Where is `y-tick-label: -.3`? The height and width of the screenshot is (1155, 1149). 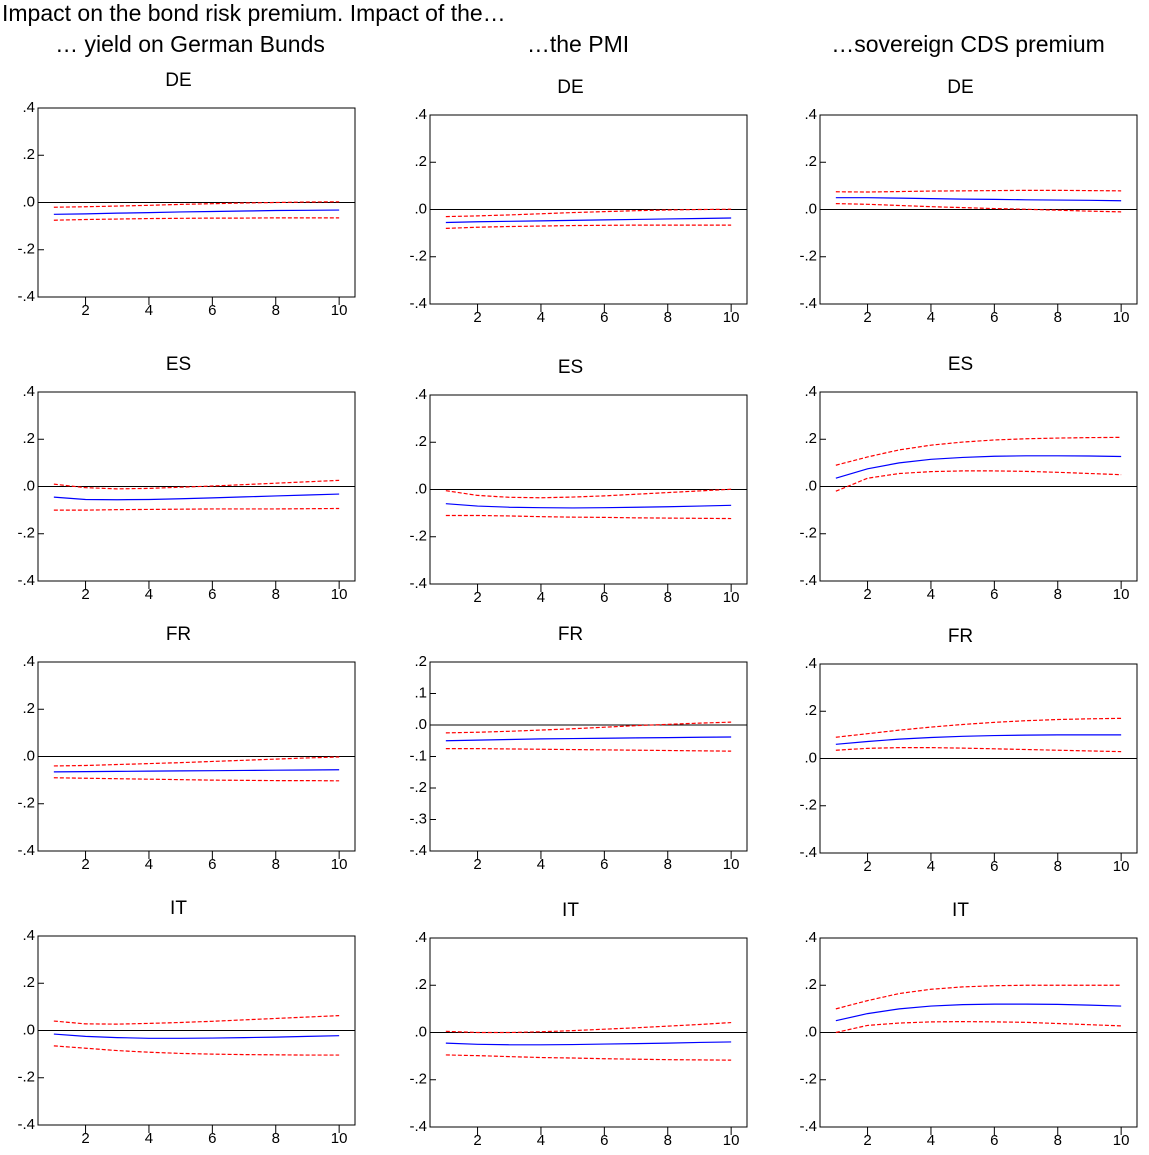
y-tick-label: -.3 is located at coordinates (418, 818).